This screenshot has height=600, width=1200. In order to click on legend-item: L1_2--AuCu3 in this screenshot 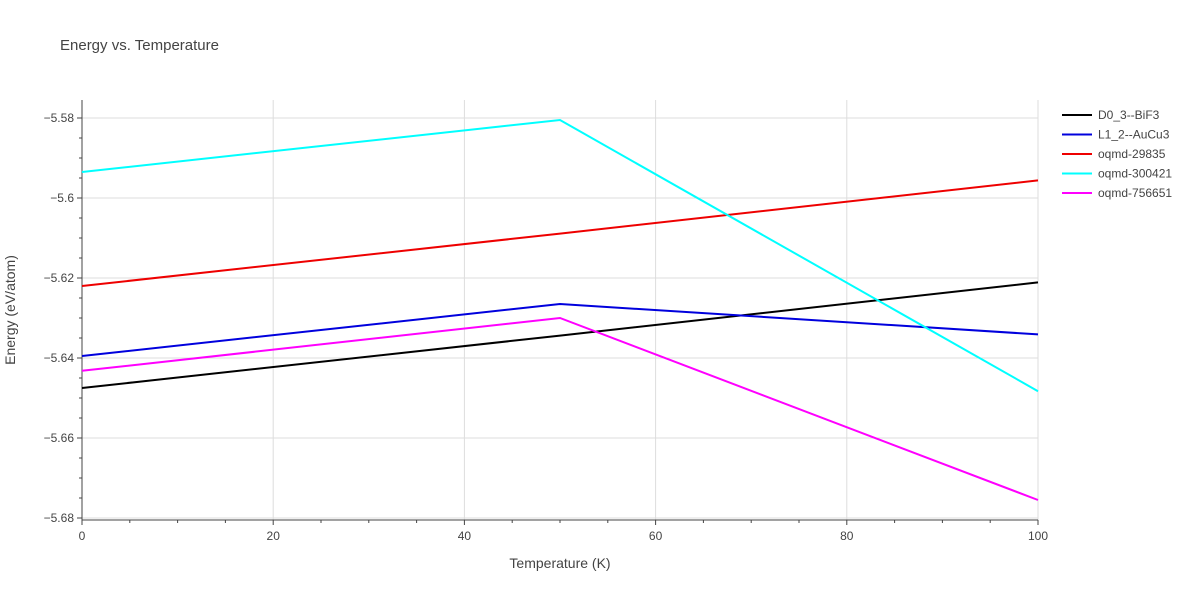, I will do `click(1116, 135)`.